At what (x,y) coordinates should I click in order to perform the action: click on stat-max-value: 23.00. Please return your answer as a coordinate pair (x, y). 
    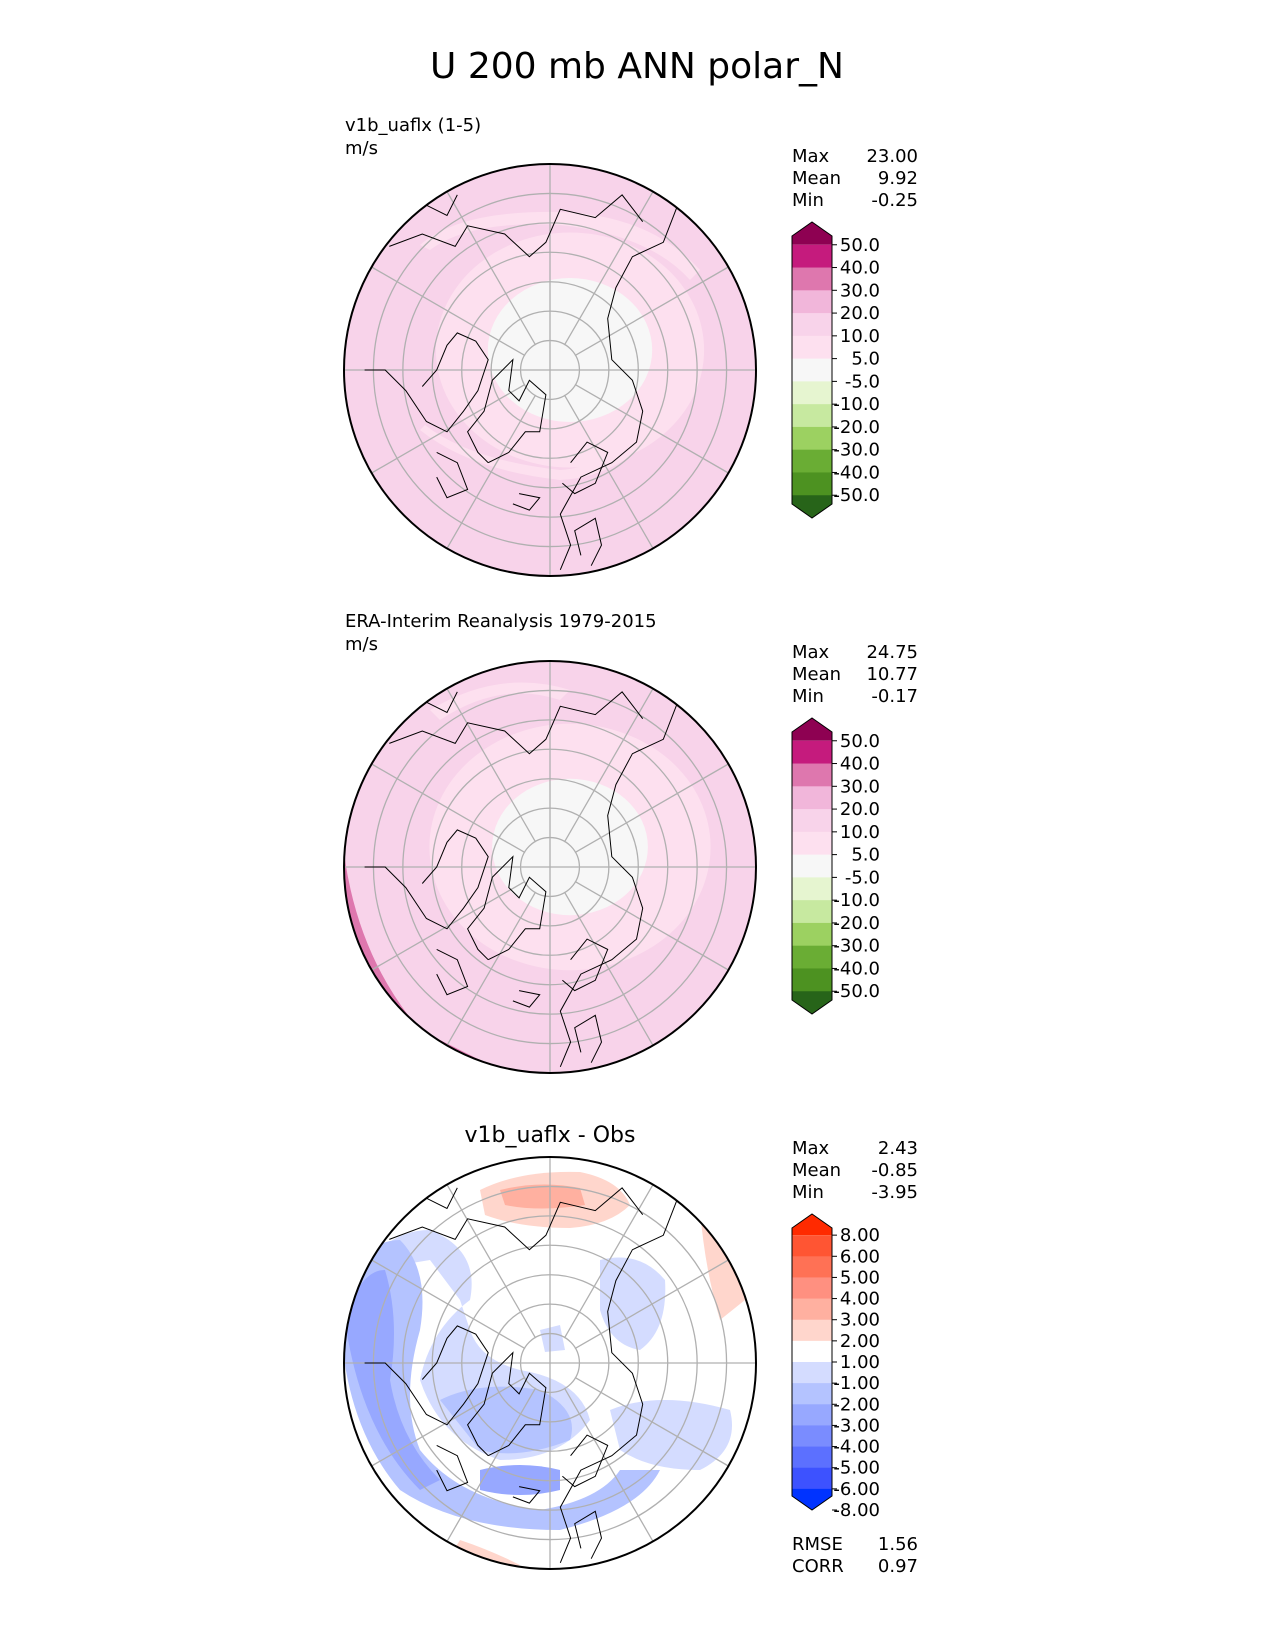
    Looking at the image, I should click on (892, 156).